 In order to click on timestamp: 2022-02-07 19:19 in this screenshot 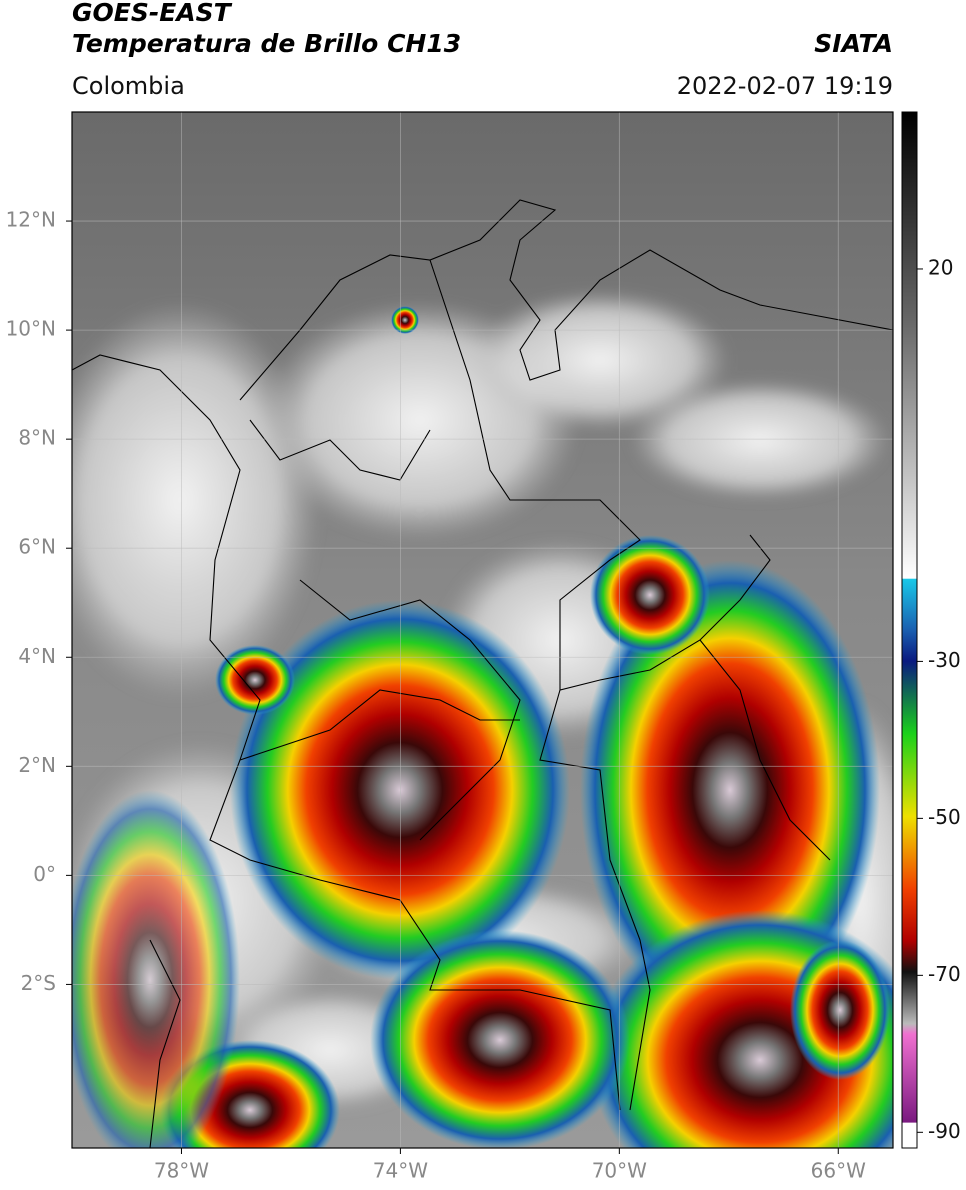, I will do `click(785, 86)`.